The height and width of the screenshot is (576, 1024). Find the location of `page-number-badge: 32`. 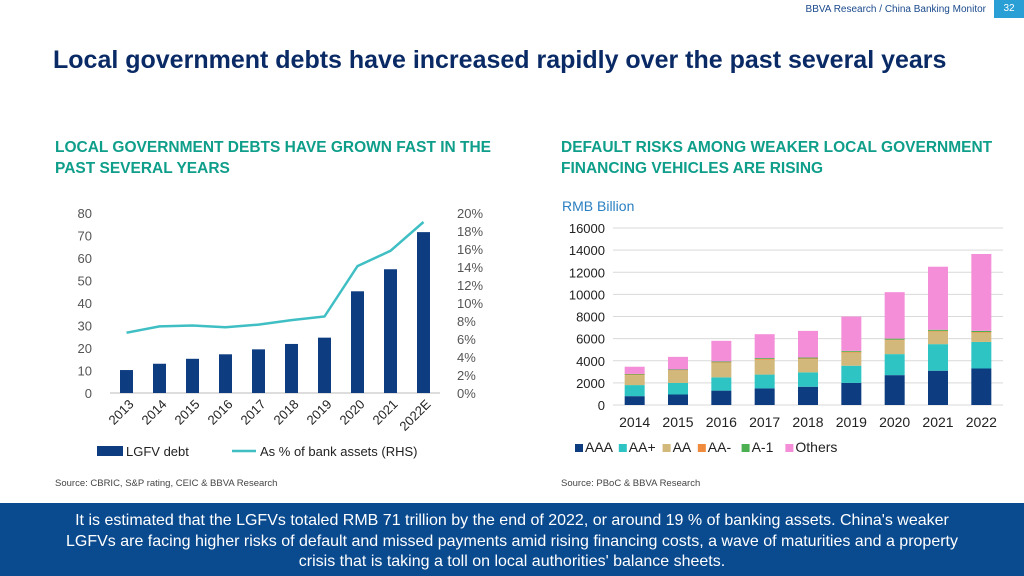

page-number-badge: 32 is located at coordinates (1009, 9).